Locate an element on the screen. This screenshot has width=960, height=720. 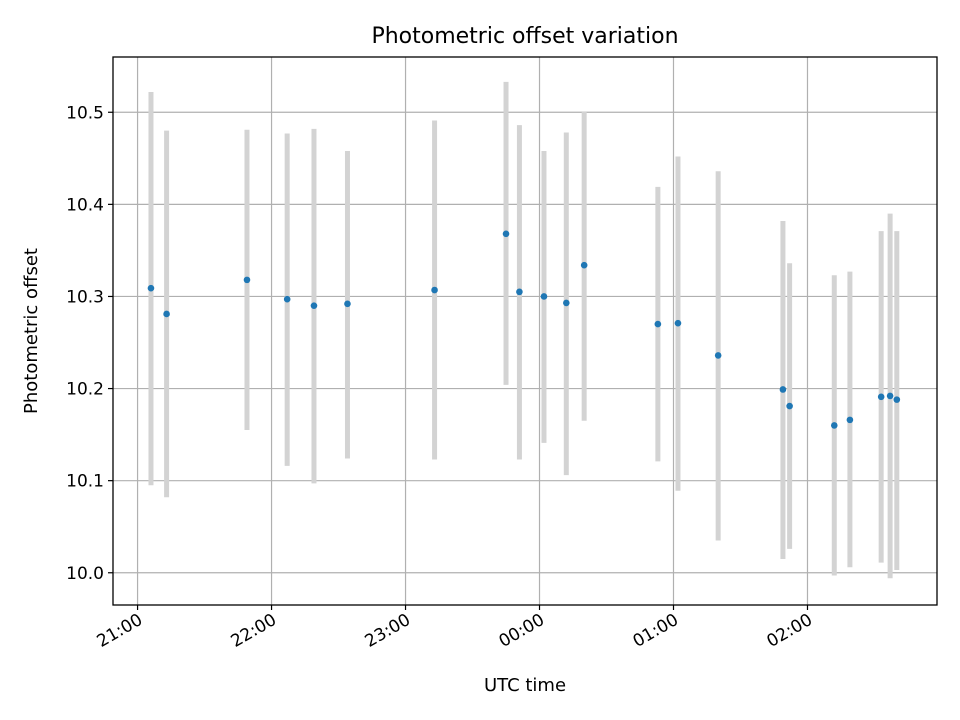
x-tick-label: 22:00 is located at coordinates (254, 631).